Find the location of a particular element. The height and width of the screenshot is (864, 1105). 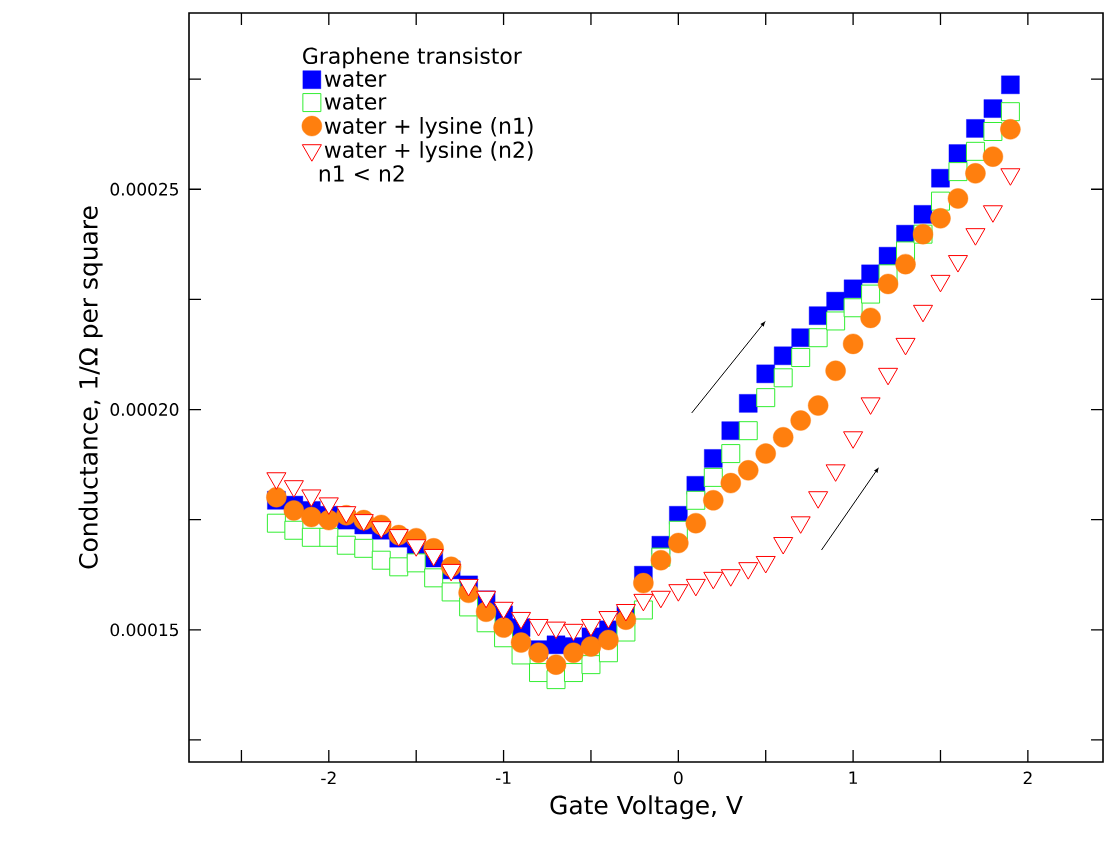

legend-label: water + lysine (n1) is located at coordinates (428, 128).